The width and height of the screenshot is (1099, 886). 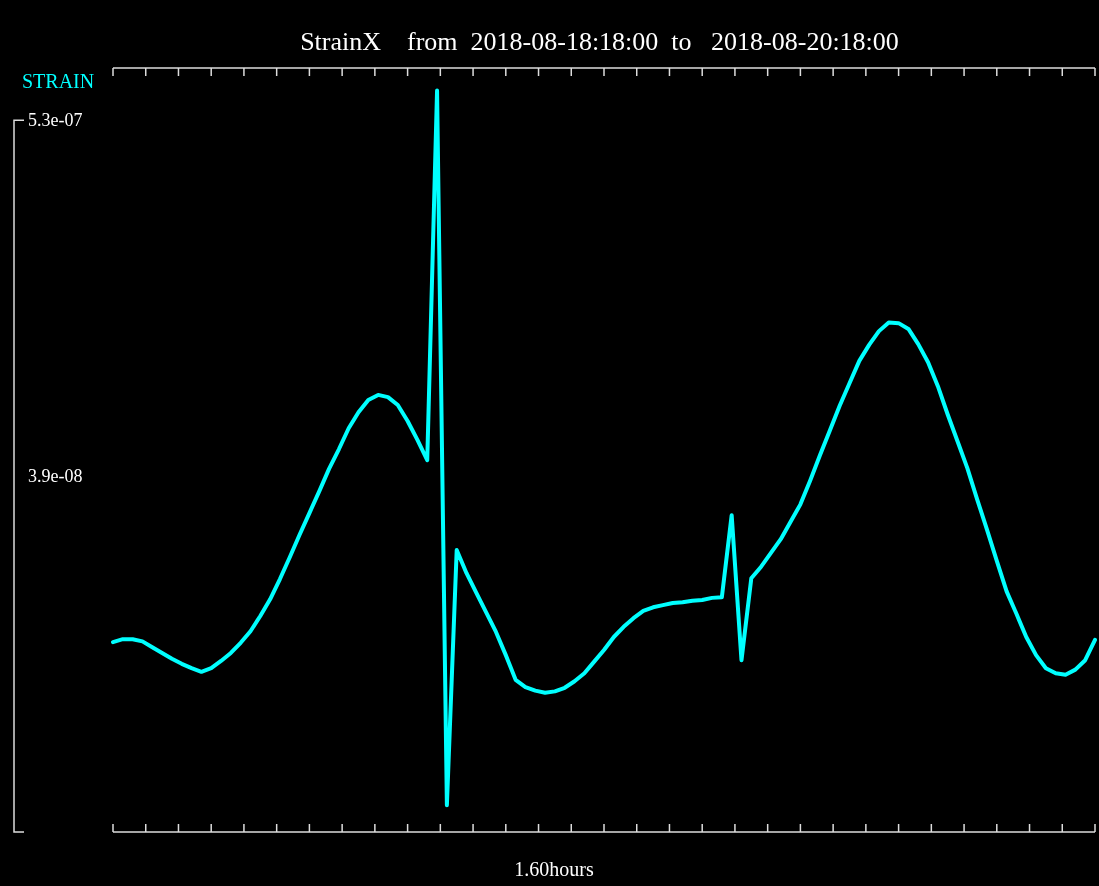 What do you see at coordinates (55, 476) in the screenshot?
I see `y-tick-label: 3.9e-08` at bounding box center [55, 476].